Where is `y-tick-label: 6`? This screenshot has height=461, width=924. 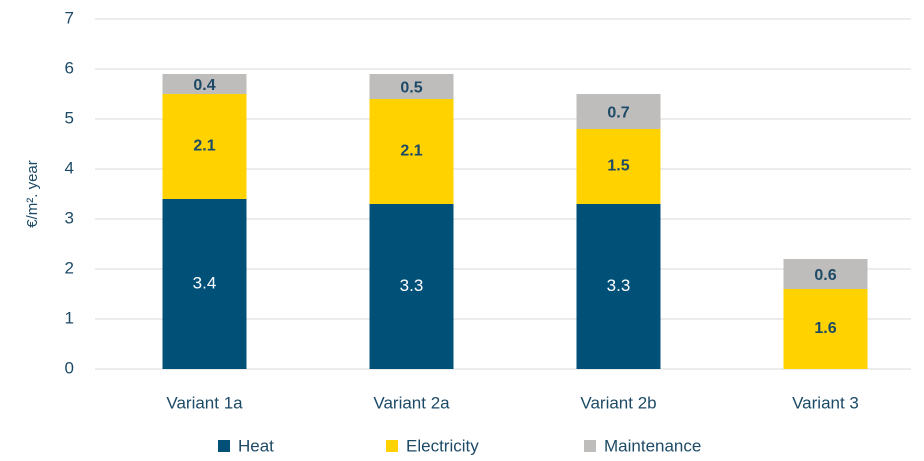 y-tick-label: 6 is located at coordinates (69, 67).